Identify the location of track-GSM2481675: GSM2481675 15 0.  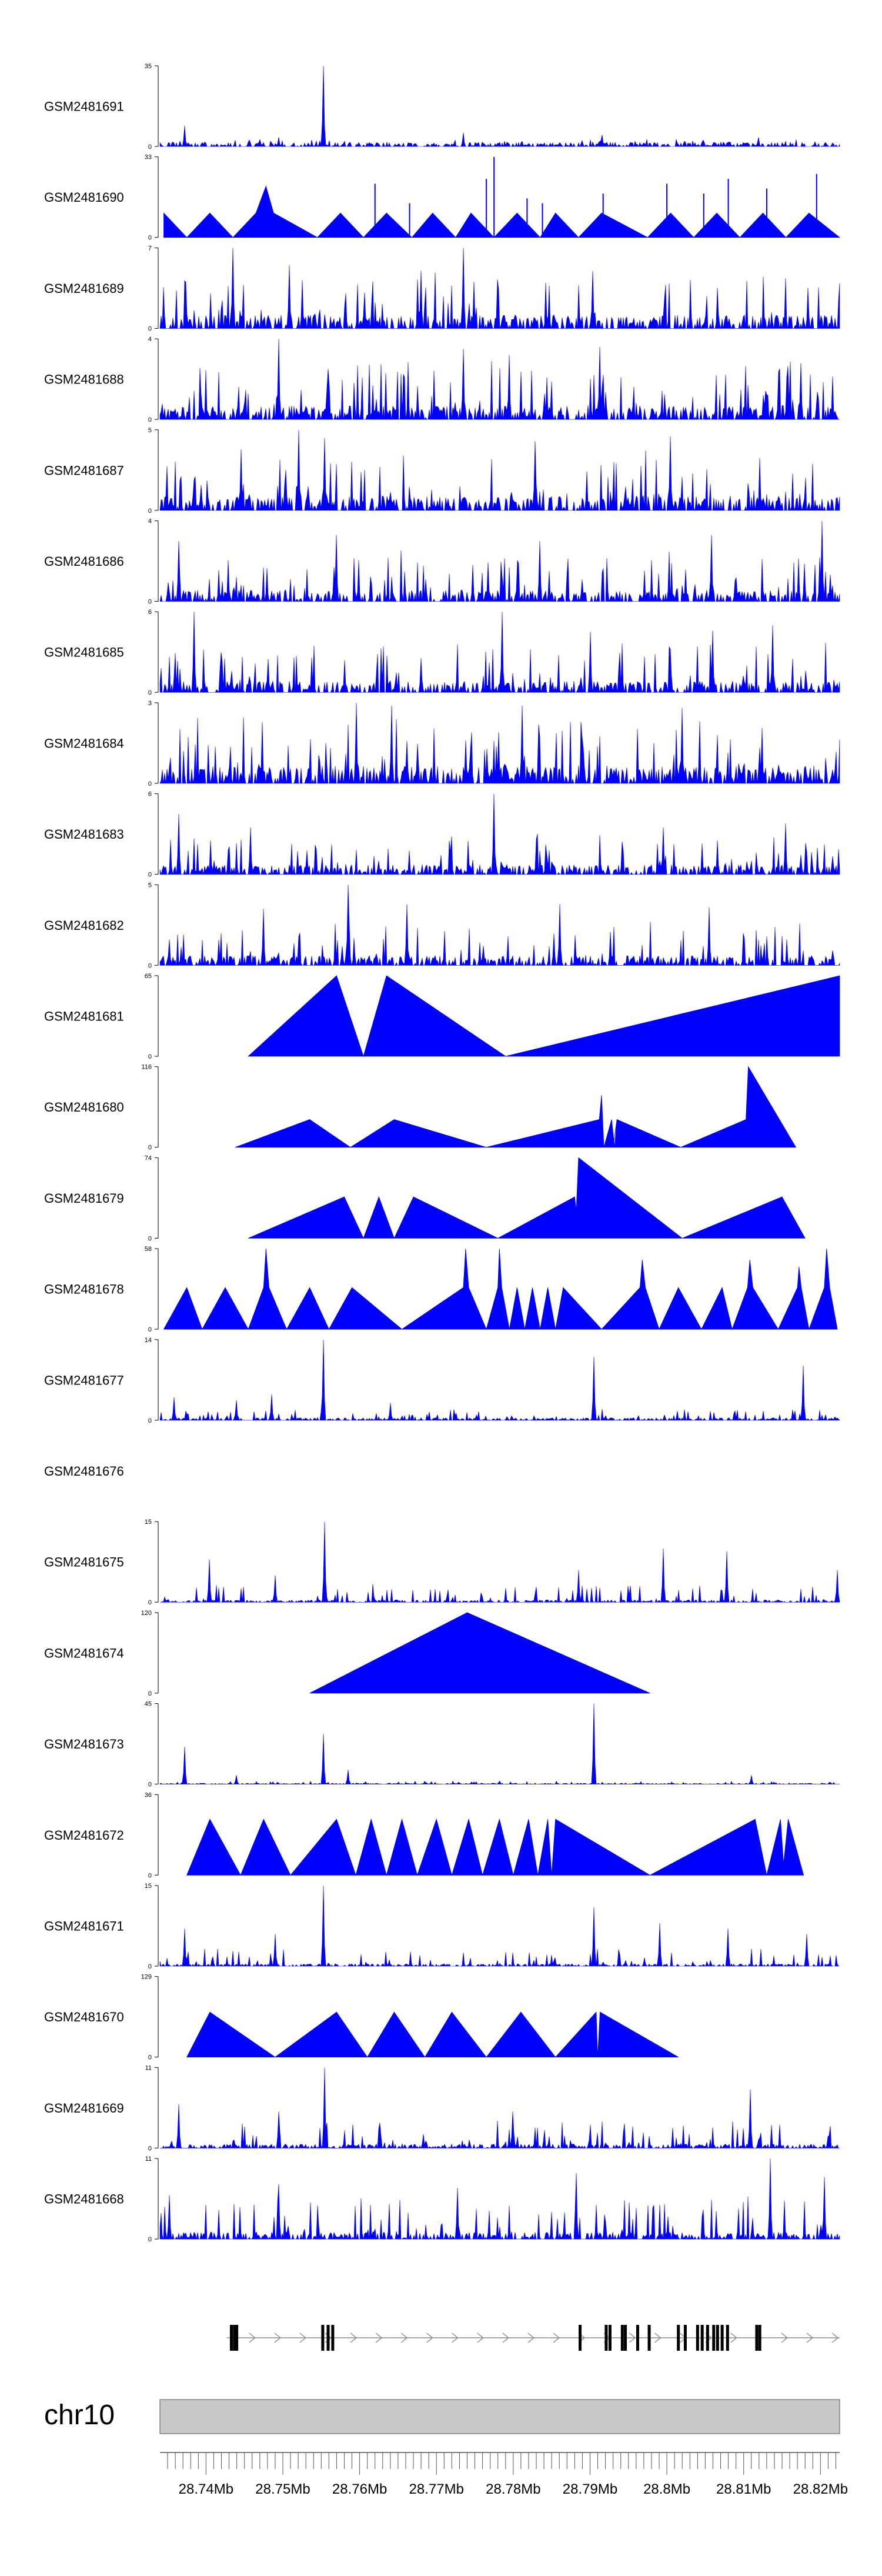
(442, 1562).